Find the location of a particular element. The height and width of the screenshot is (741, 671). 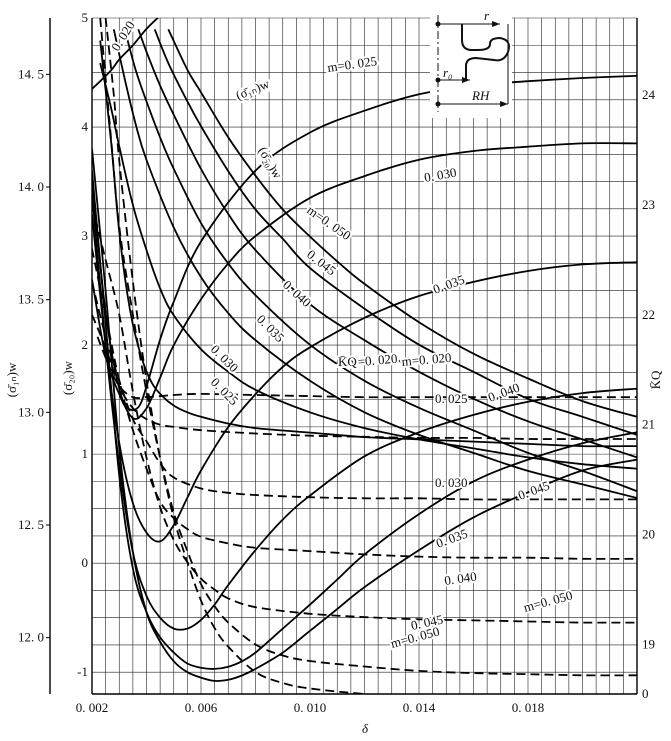

annotation-label-12: 0. 035 is located at coordinates (449, 284).